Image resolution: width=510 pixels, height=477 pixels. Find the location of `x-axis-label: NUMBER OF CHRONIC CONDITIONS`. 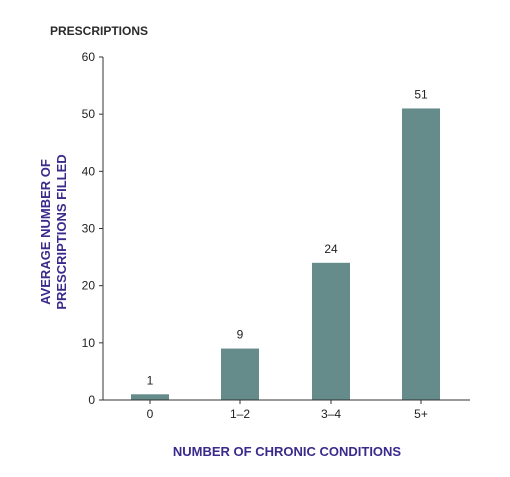

x-axis-label: NUMBER OF CHRONIC CONDITIONS is located at coordinates (287, 451).